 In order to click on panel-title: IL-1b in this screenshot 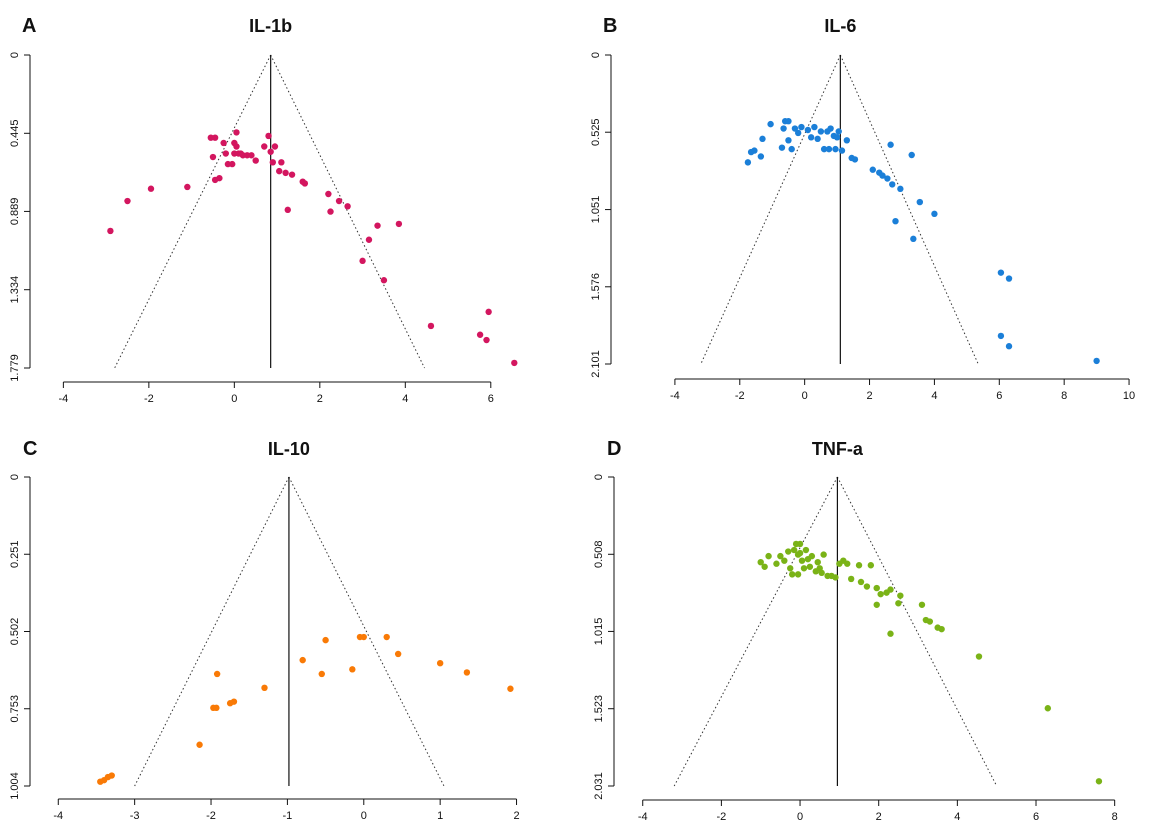, I will do `click(270, 26)`.